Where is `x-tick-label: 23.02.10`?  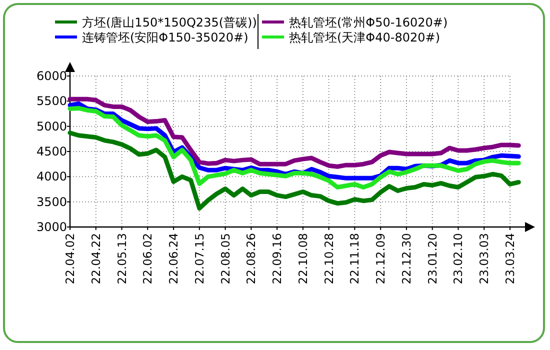
x-tick-label: 23.02.10 is located at coordinates (458, 258).